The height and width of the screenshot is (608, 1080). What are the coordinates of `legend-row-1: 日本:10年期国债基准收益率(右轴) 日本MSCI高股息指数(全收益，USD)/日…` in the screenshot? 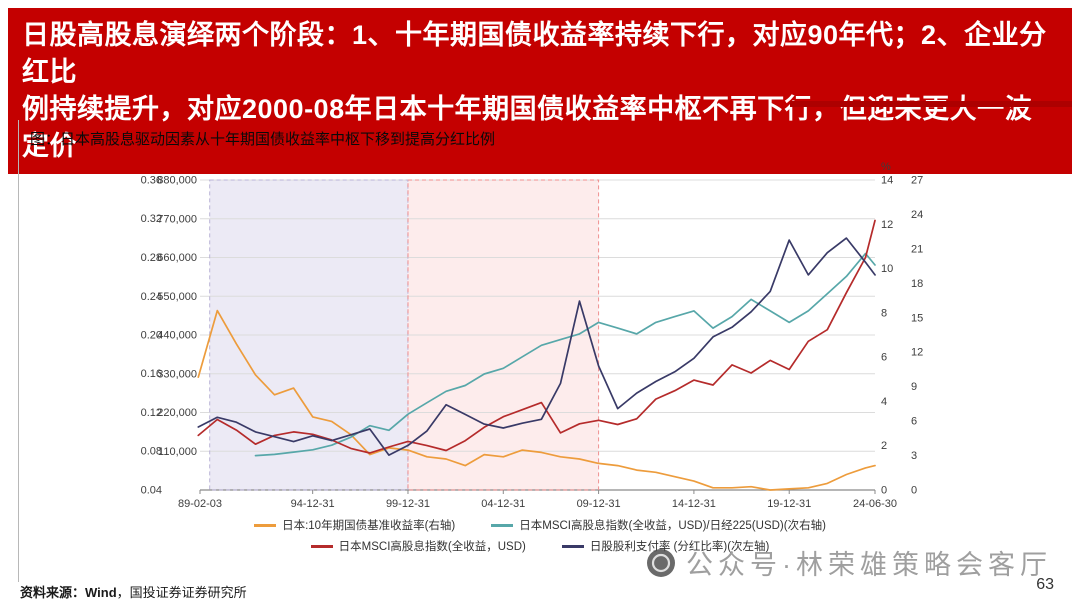 It's located at (540, 525).